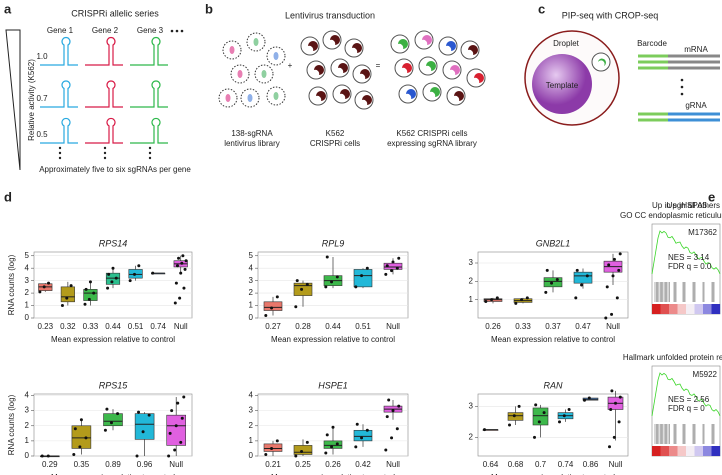 The image size is (722, 475). Describe the element at coordinates (82, 464) in the screenshot. I see `x-tick-label: 0.35` at that location.